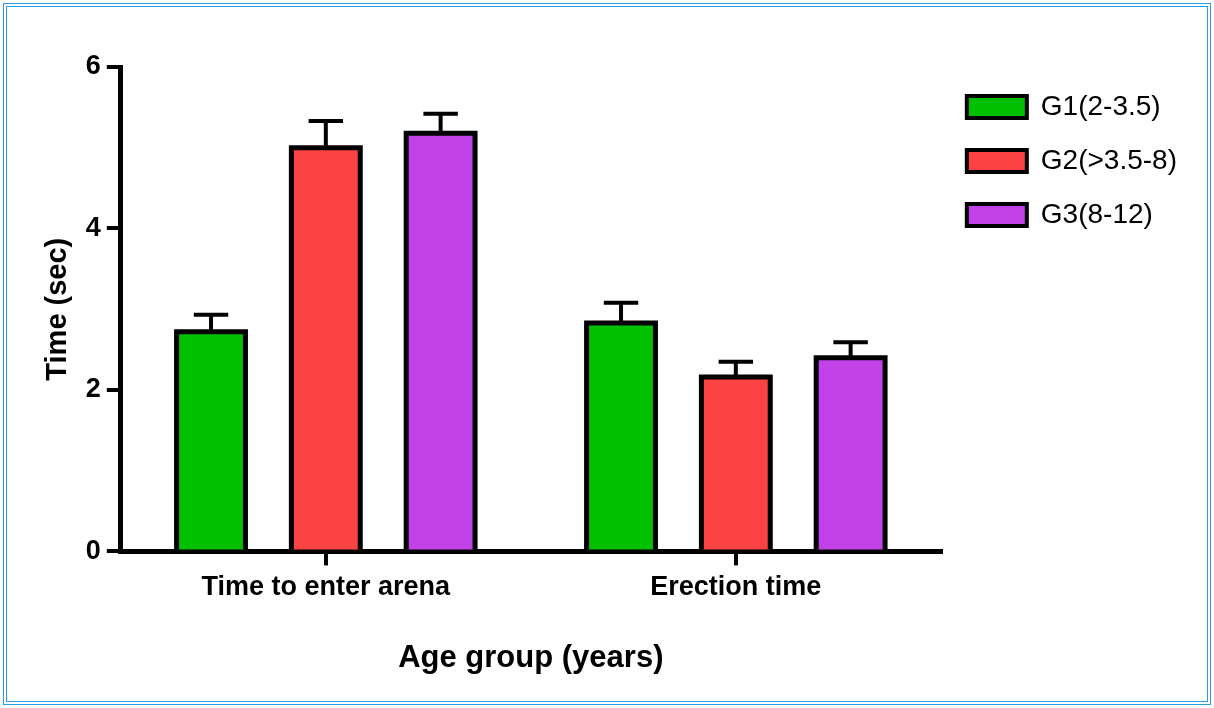  Describe the element at coordinates (326, 586) in the screenshot. I see `x-tick-label: Time to enter arena` at that location.